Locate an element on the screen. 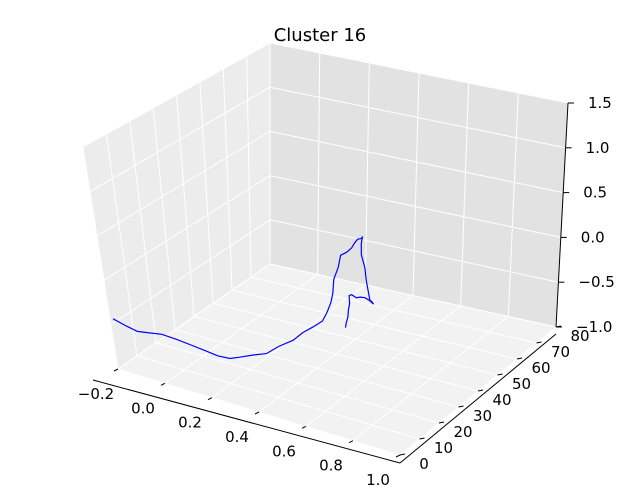  x-tick-label: 1.0 is located at coordinates (378, 480).